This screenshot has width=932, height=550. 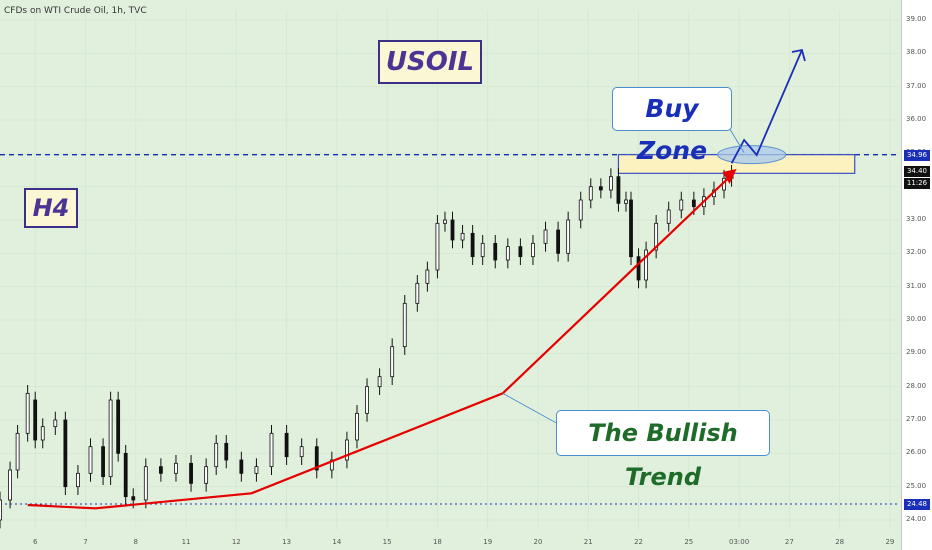 What do you see at coordinates (916, 219) in the screenshot?
I see `price-tick-label: 33.00` at bounding box center [916, 219].